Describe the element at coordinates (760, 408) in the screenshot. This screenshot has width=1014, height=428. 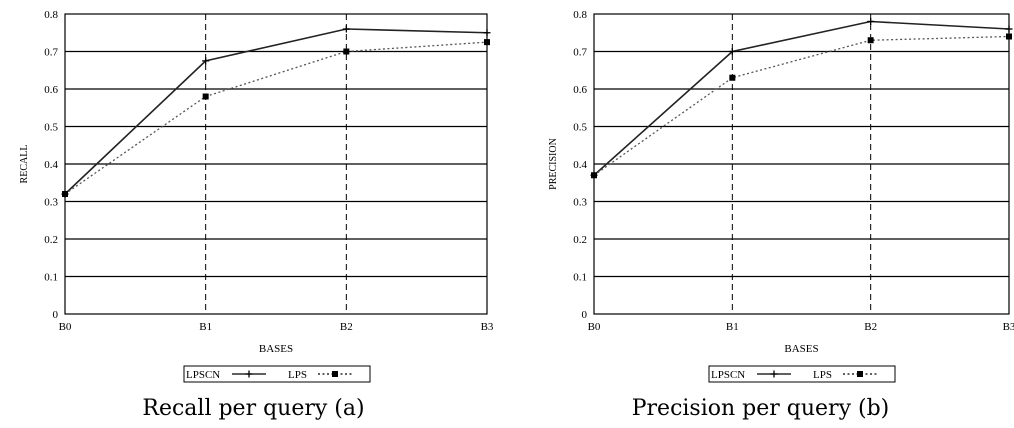
I see `precision-chart-caption: Precision per query (b)` at that location.